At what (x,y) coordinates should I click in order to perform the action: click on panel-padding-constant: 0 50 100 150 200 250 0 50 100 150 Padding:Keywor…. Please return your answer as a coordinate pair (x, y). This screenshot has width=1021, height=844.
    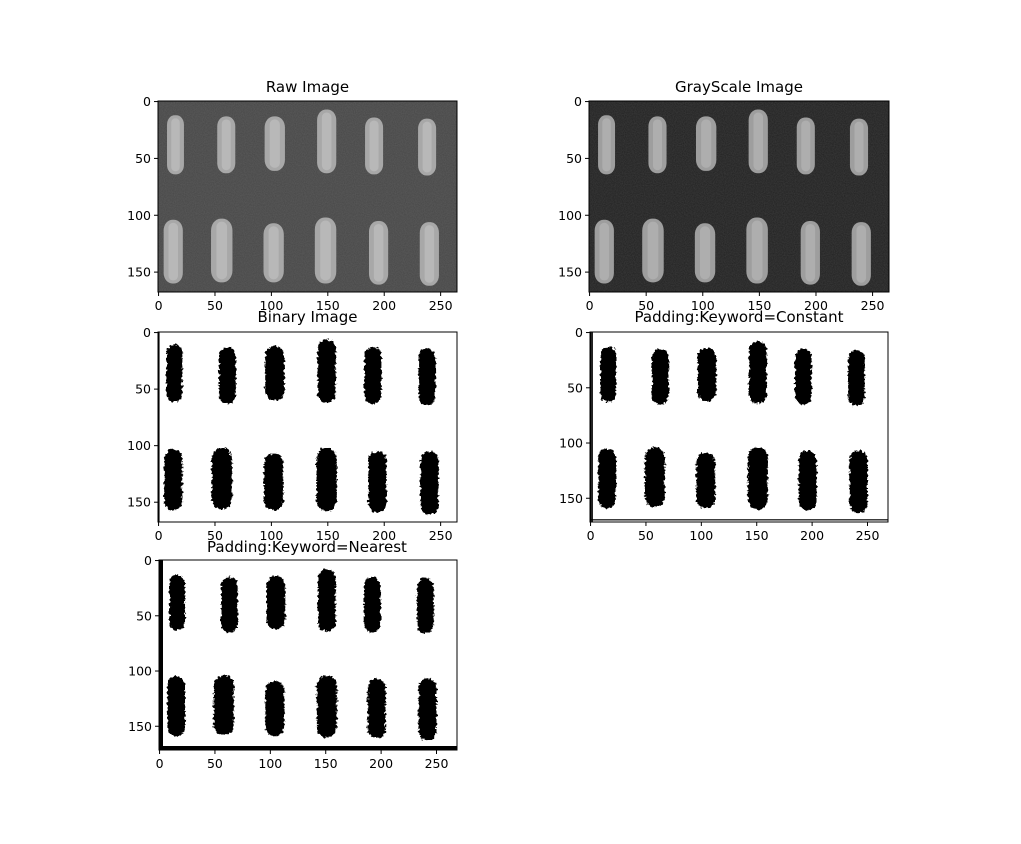
    Looking at the image, I should click on (724, 425).